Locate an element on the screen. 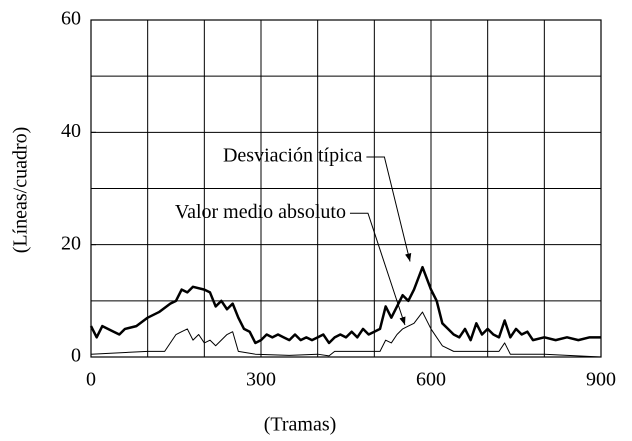 Image resolution: width=632 pixels, height=441 pixels. annotation-text: Valor medio absoluto is located at coordinates (260, 212).